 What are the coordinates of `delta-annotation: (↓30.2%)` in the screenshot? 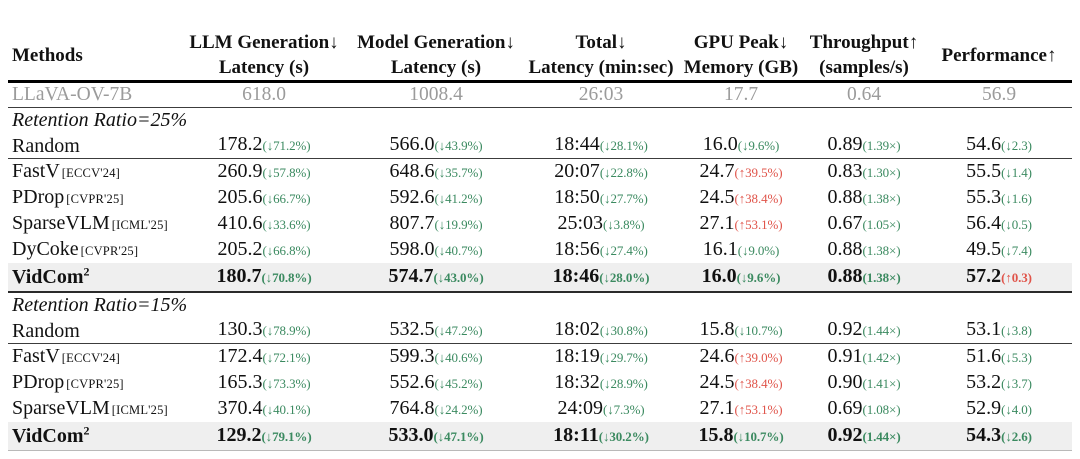 It's located at (623, 436).